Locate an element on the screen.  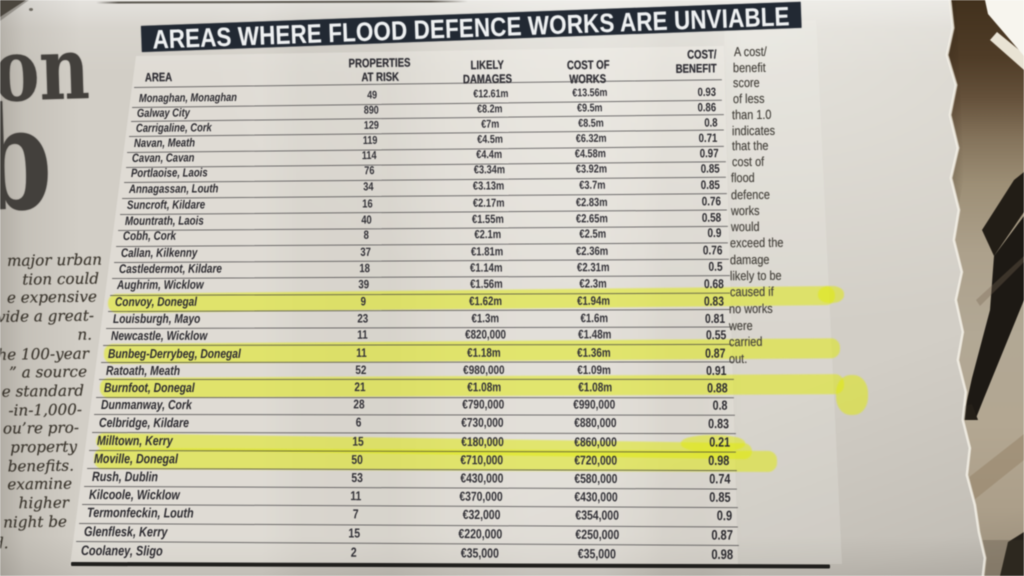
damages-cell-text: €32,000 is located at coordinates (480, 515).